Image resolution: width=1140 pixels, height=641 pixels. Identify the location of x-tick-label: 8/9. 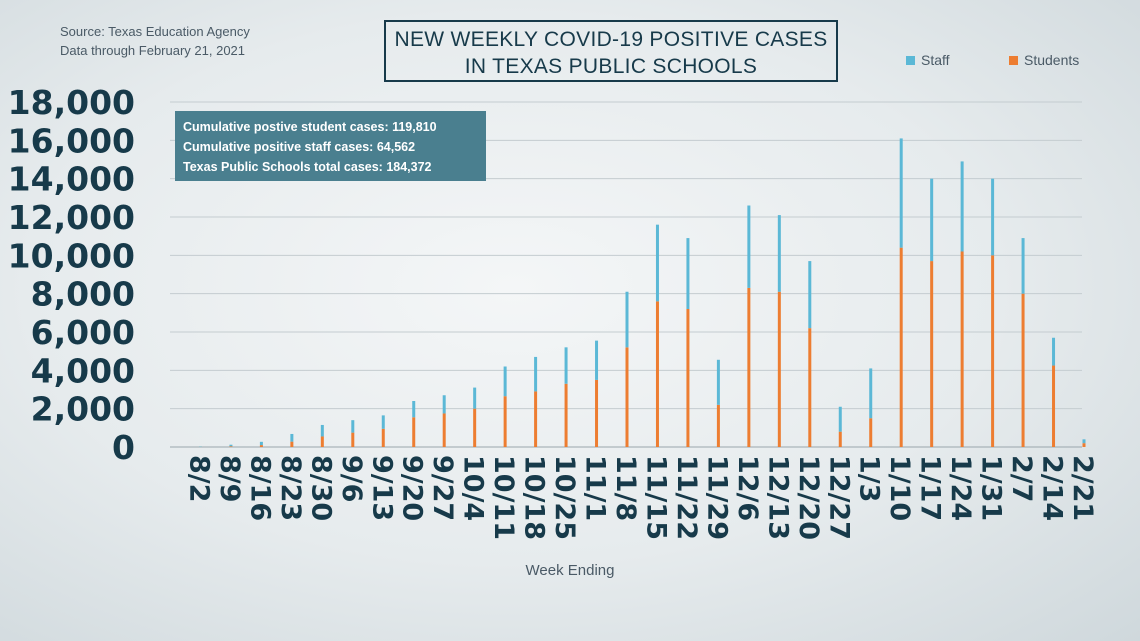
(229, 478).